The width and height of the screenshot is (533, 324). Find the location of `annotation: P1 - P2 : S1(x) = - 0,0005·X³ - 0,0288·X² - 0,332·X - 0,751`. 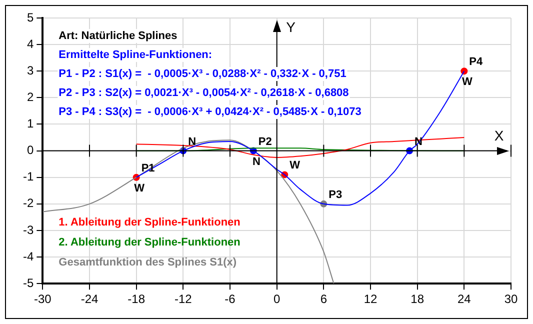

annotation: P1 - P2 : S1(x) = - 0,0005·X³ - 0,0288·X² - 0,332·X - 0,751 is located at coordinates (202, 74).